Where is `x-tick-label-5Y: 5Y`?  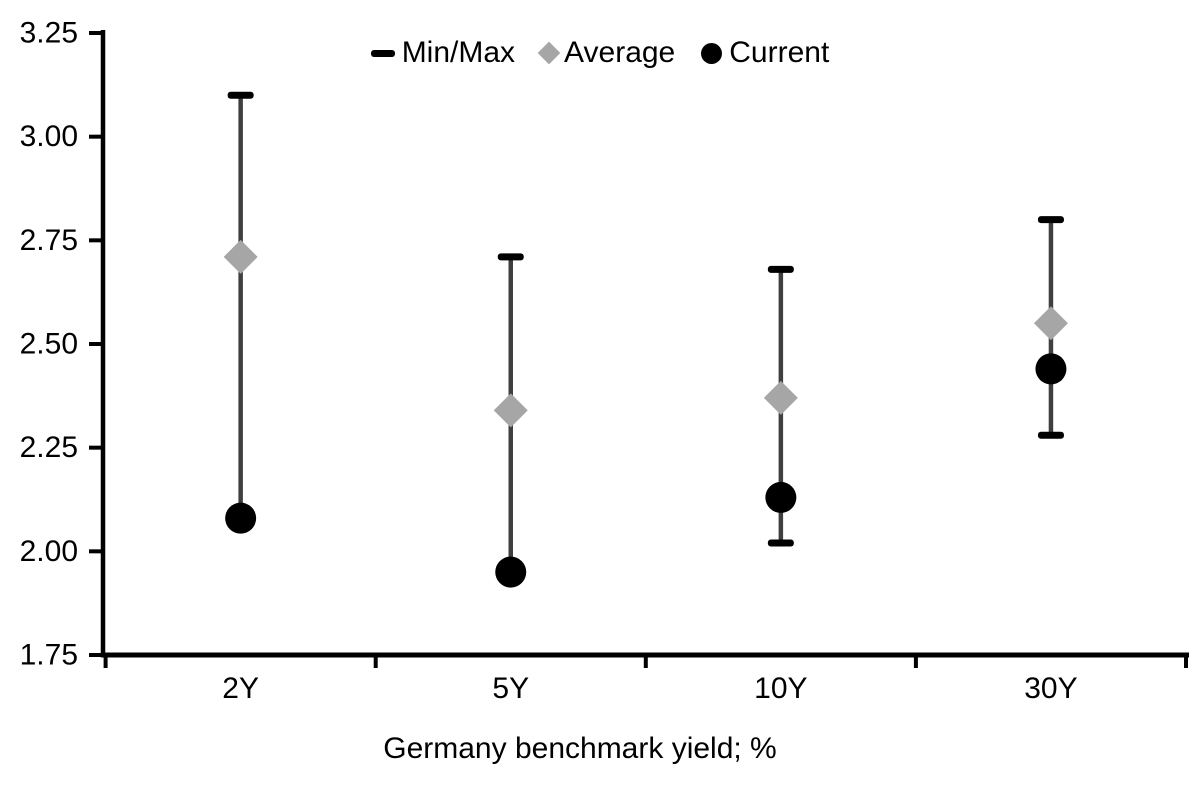 x-tick-label-5Y: 5Y is located at coordinates (510, 688).